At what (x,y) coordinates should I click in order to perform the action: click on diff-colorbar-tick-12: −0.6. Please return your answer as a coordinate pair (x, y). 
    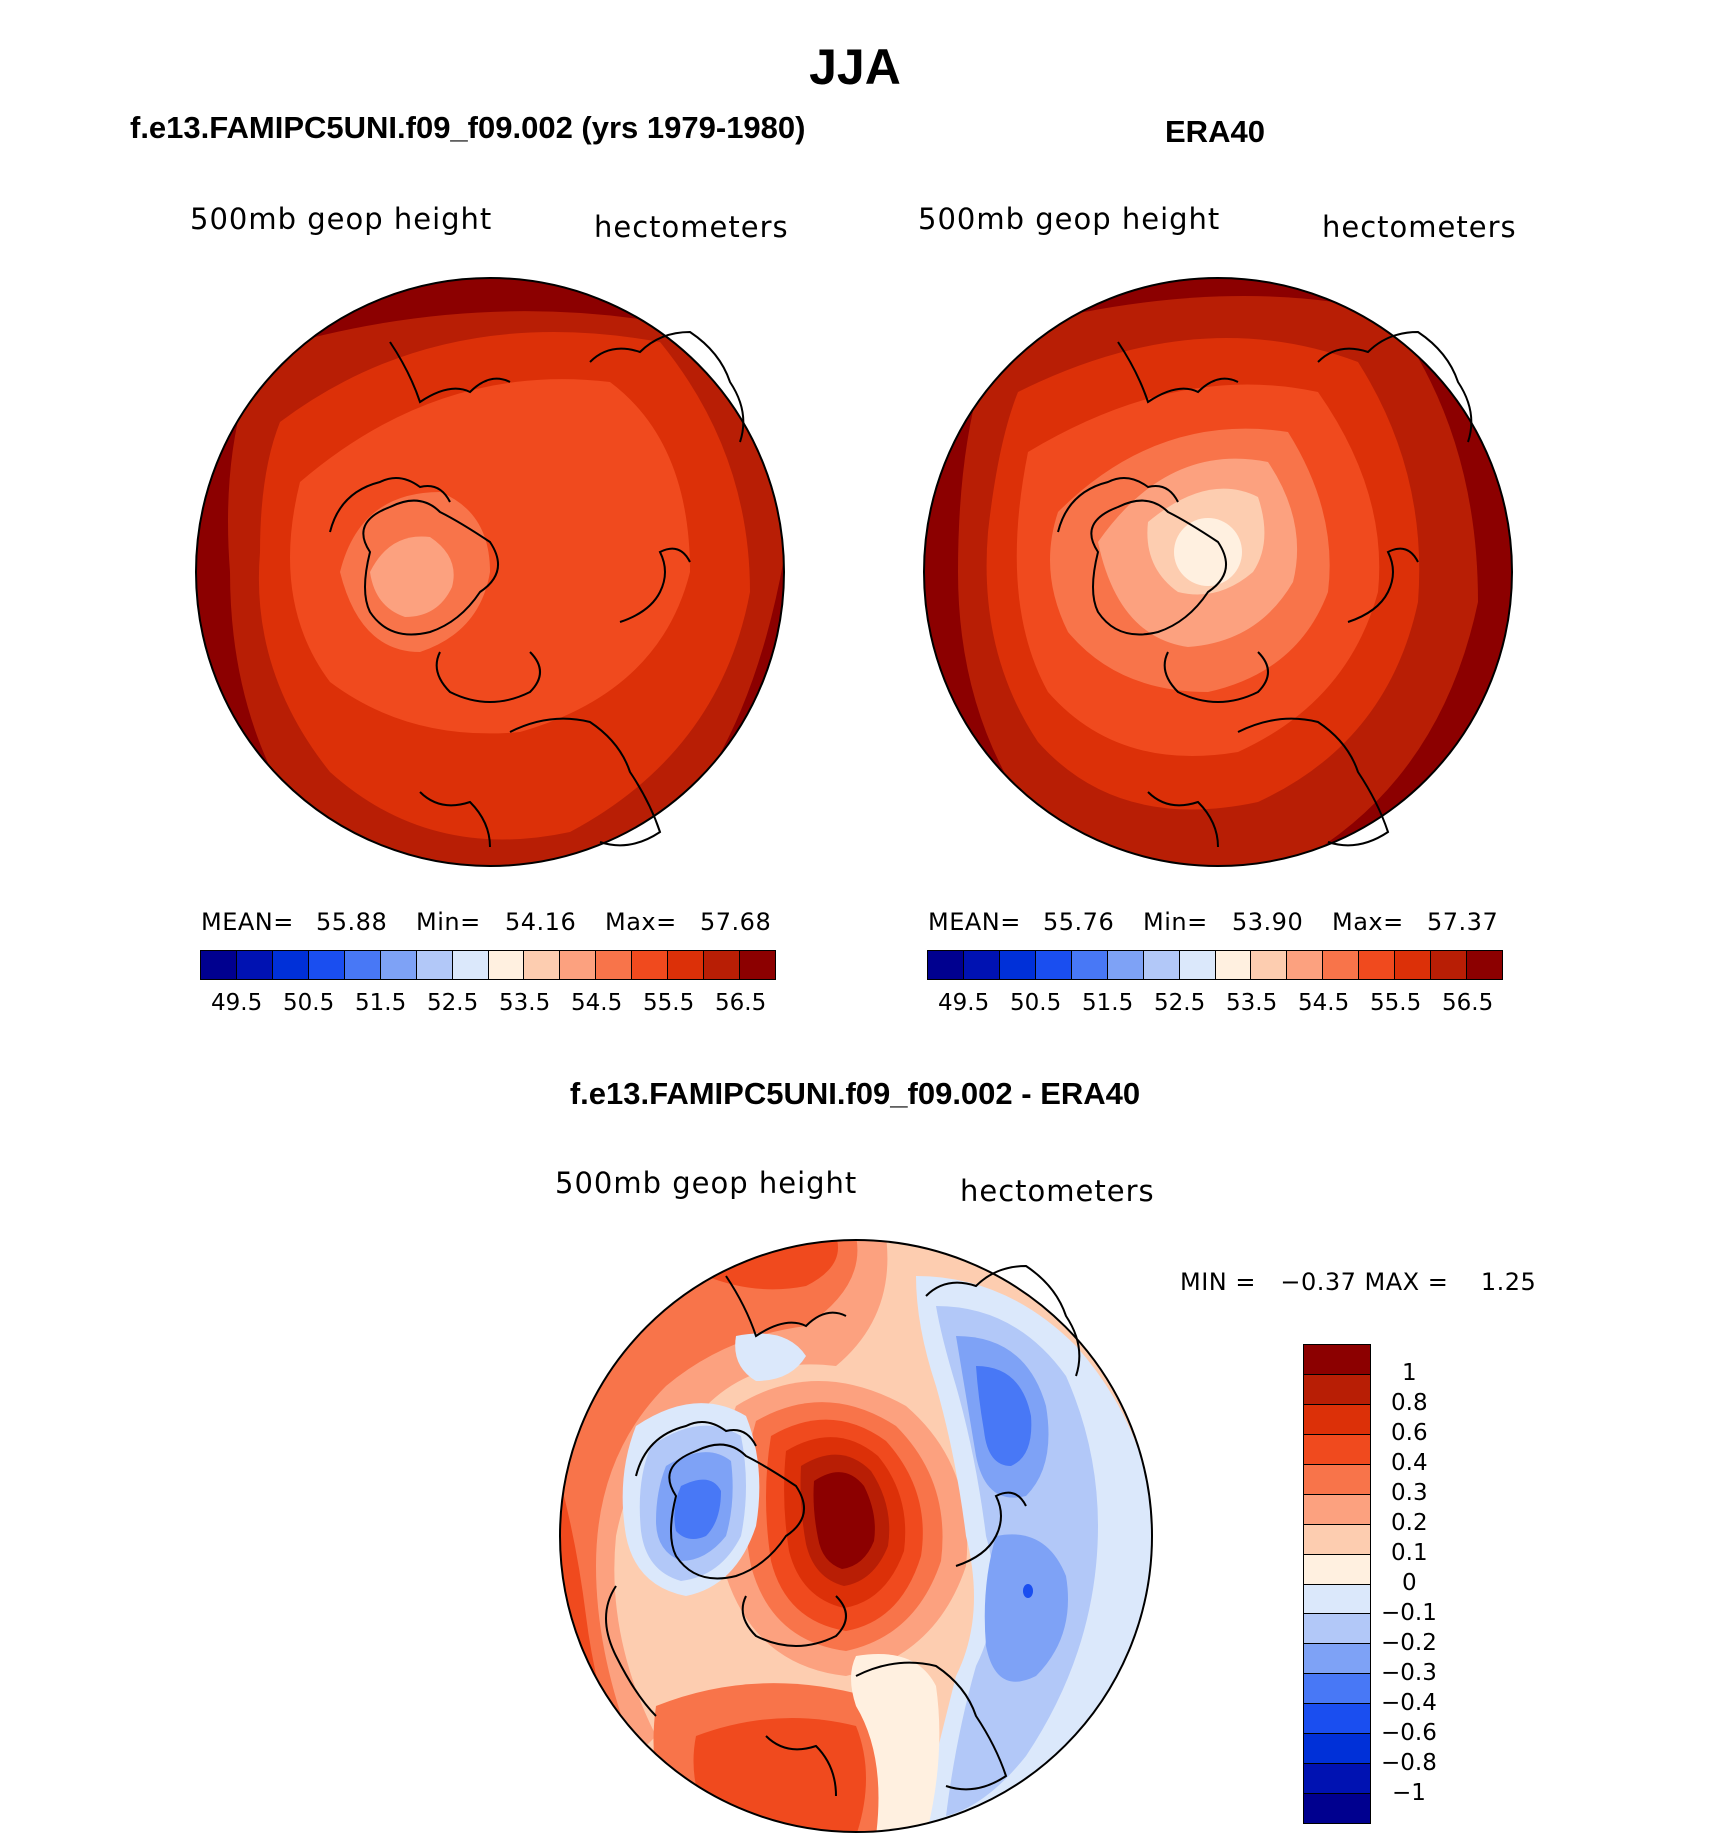
    Looking at the image, I should click on (1409, 1733).